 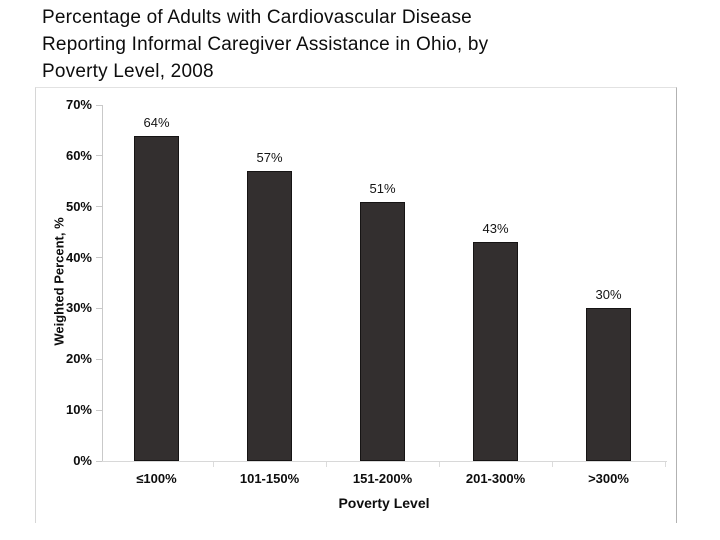 I want to click on chart-title-line-3: Poverty Level, 2008, so click(x=128, y=71).